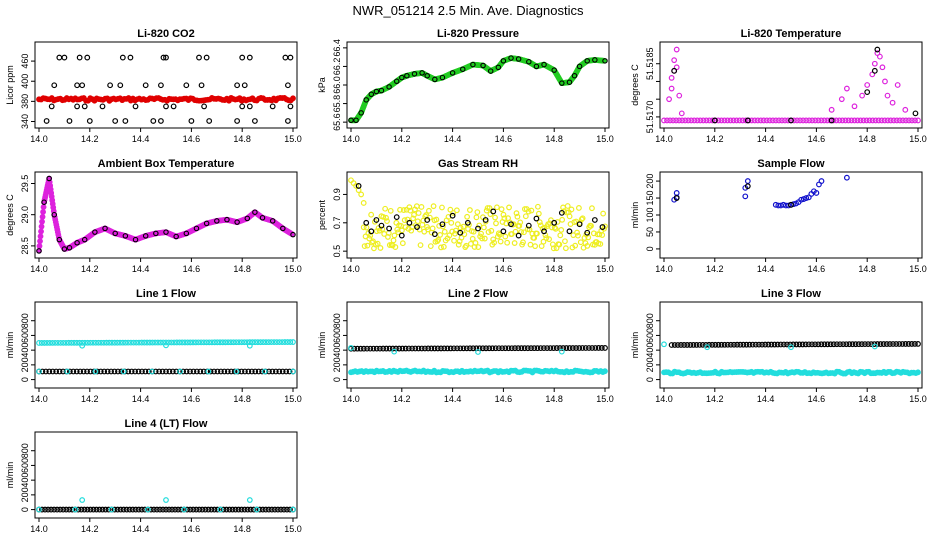 This screenshot has width=936, height=540. What do you see at coordinates (650, 117) in the screenshot?
I see `y-tick-label: 51.5170` at bounding box center [650, 117].